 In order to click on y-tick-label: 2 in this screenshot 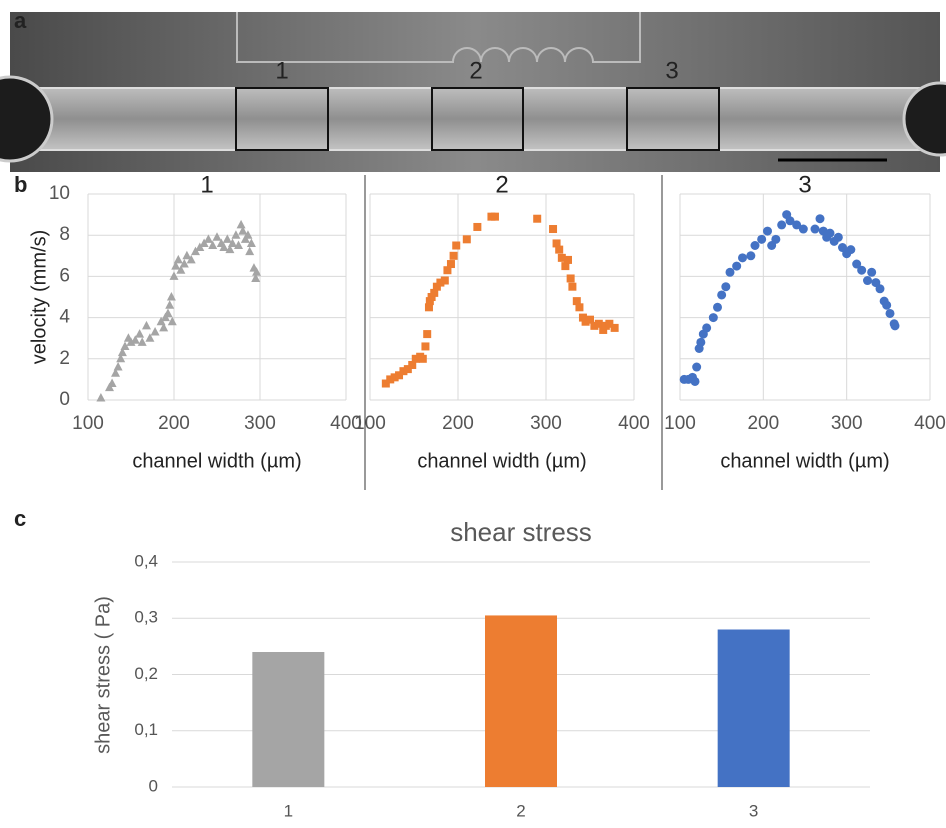, I will do `click(64, 358)`.